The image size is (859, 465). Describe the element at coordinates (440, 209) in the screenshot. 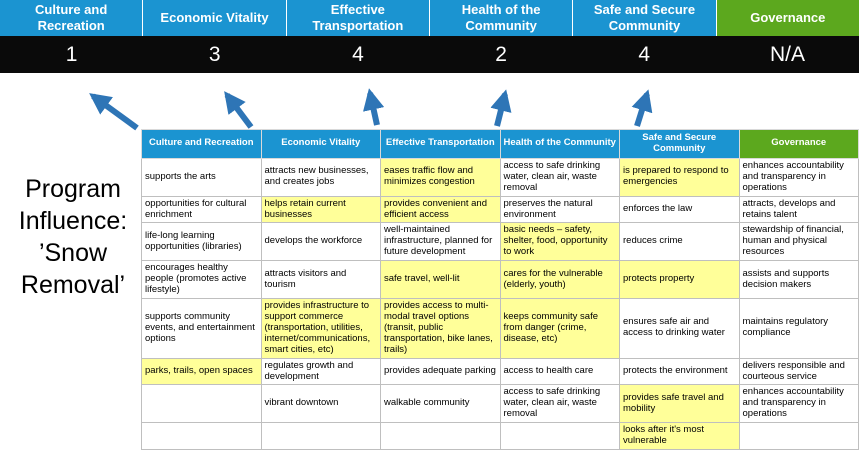

I see `matrix-cell: provides convenient and efficient access` at that location.